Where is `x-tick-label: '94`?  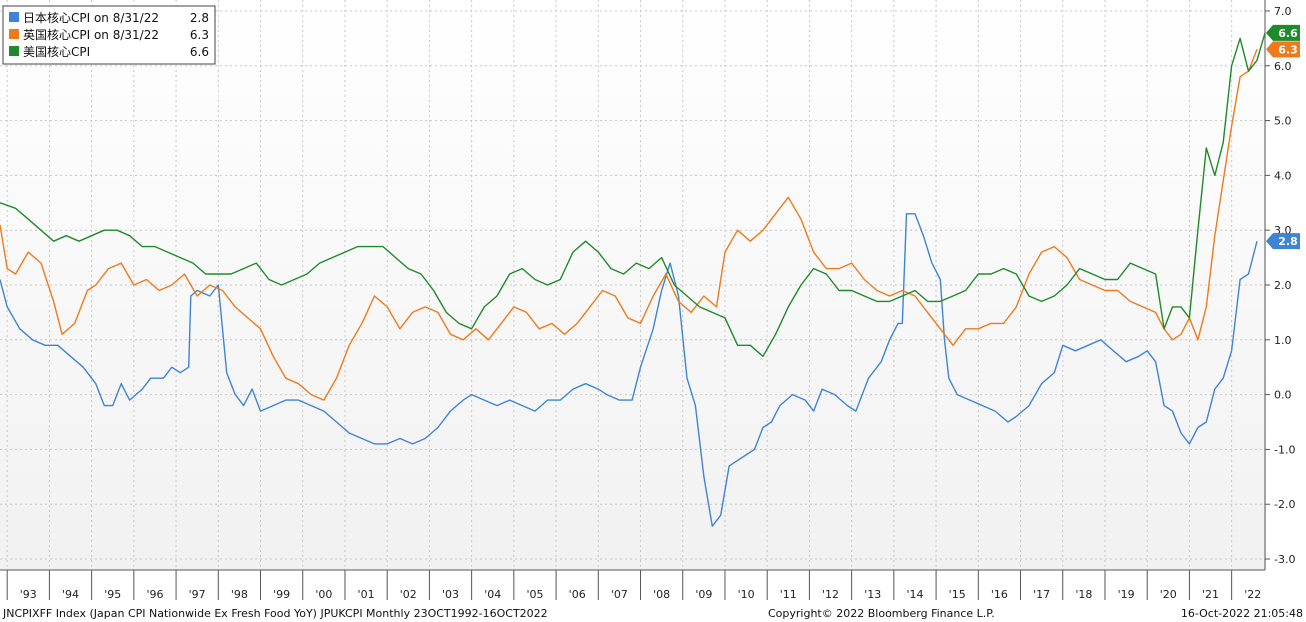
x-tick-label: '94 is located at coordinates (70, 594).